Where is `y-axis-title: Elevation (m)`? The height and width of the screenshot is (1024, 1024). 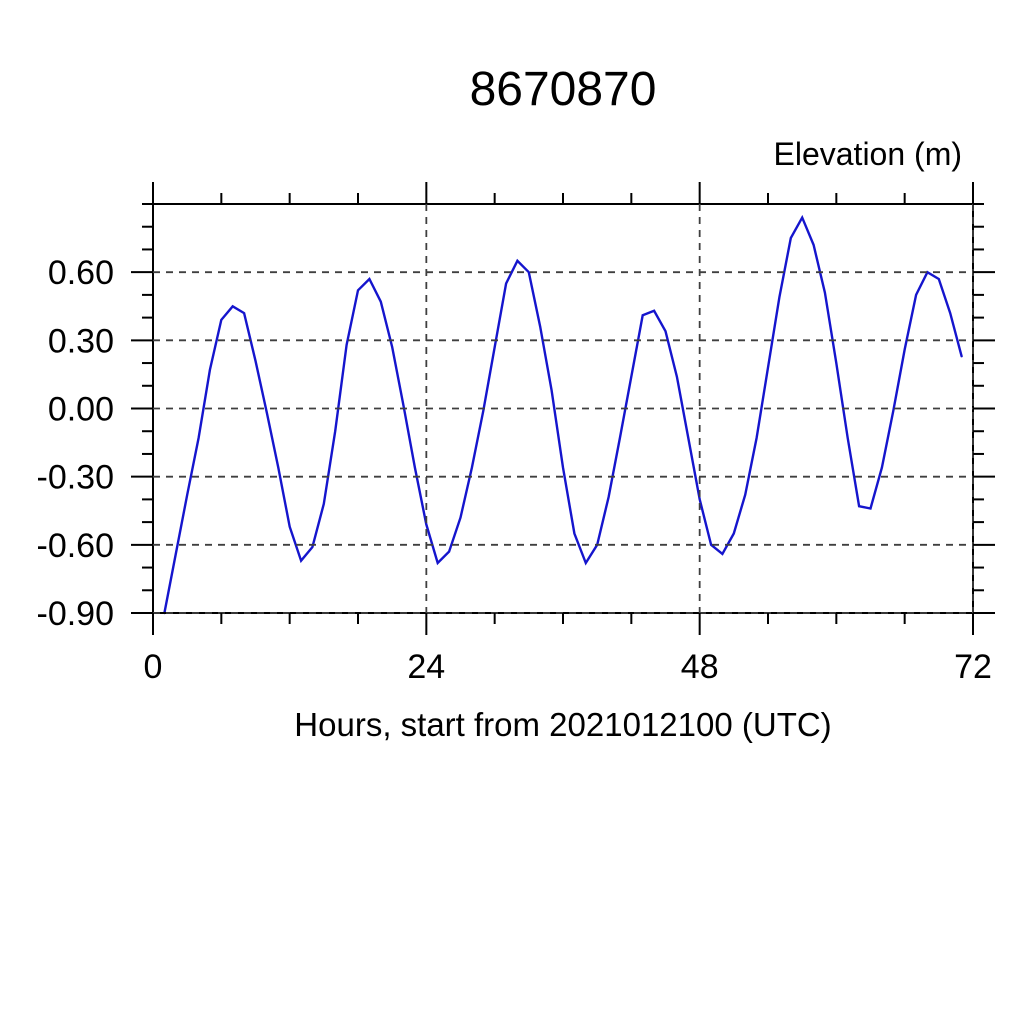 y-axis-title: Elevation (m) is located at coordinates (868, 154).